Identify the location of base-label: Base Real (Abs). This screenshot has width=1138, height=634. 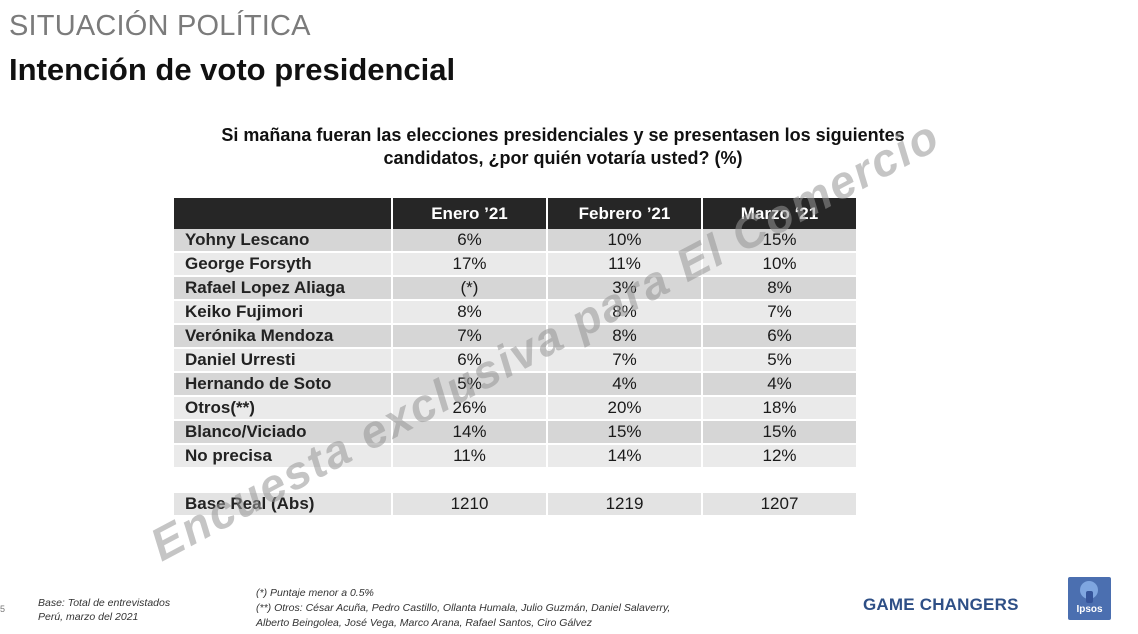
(283, 505).